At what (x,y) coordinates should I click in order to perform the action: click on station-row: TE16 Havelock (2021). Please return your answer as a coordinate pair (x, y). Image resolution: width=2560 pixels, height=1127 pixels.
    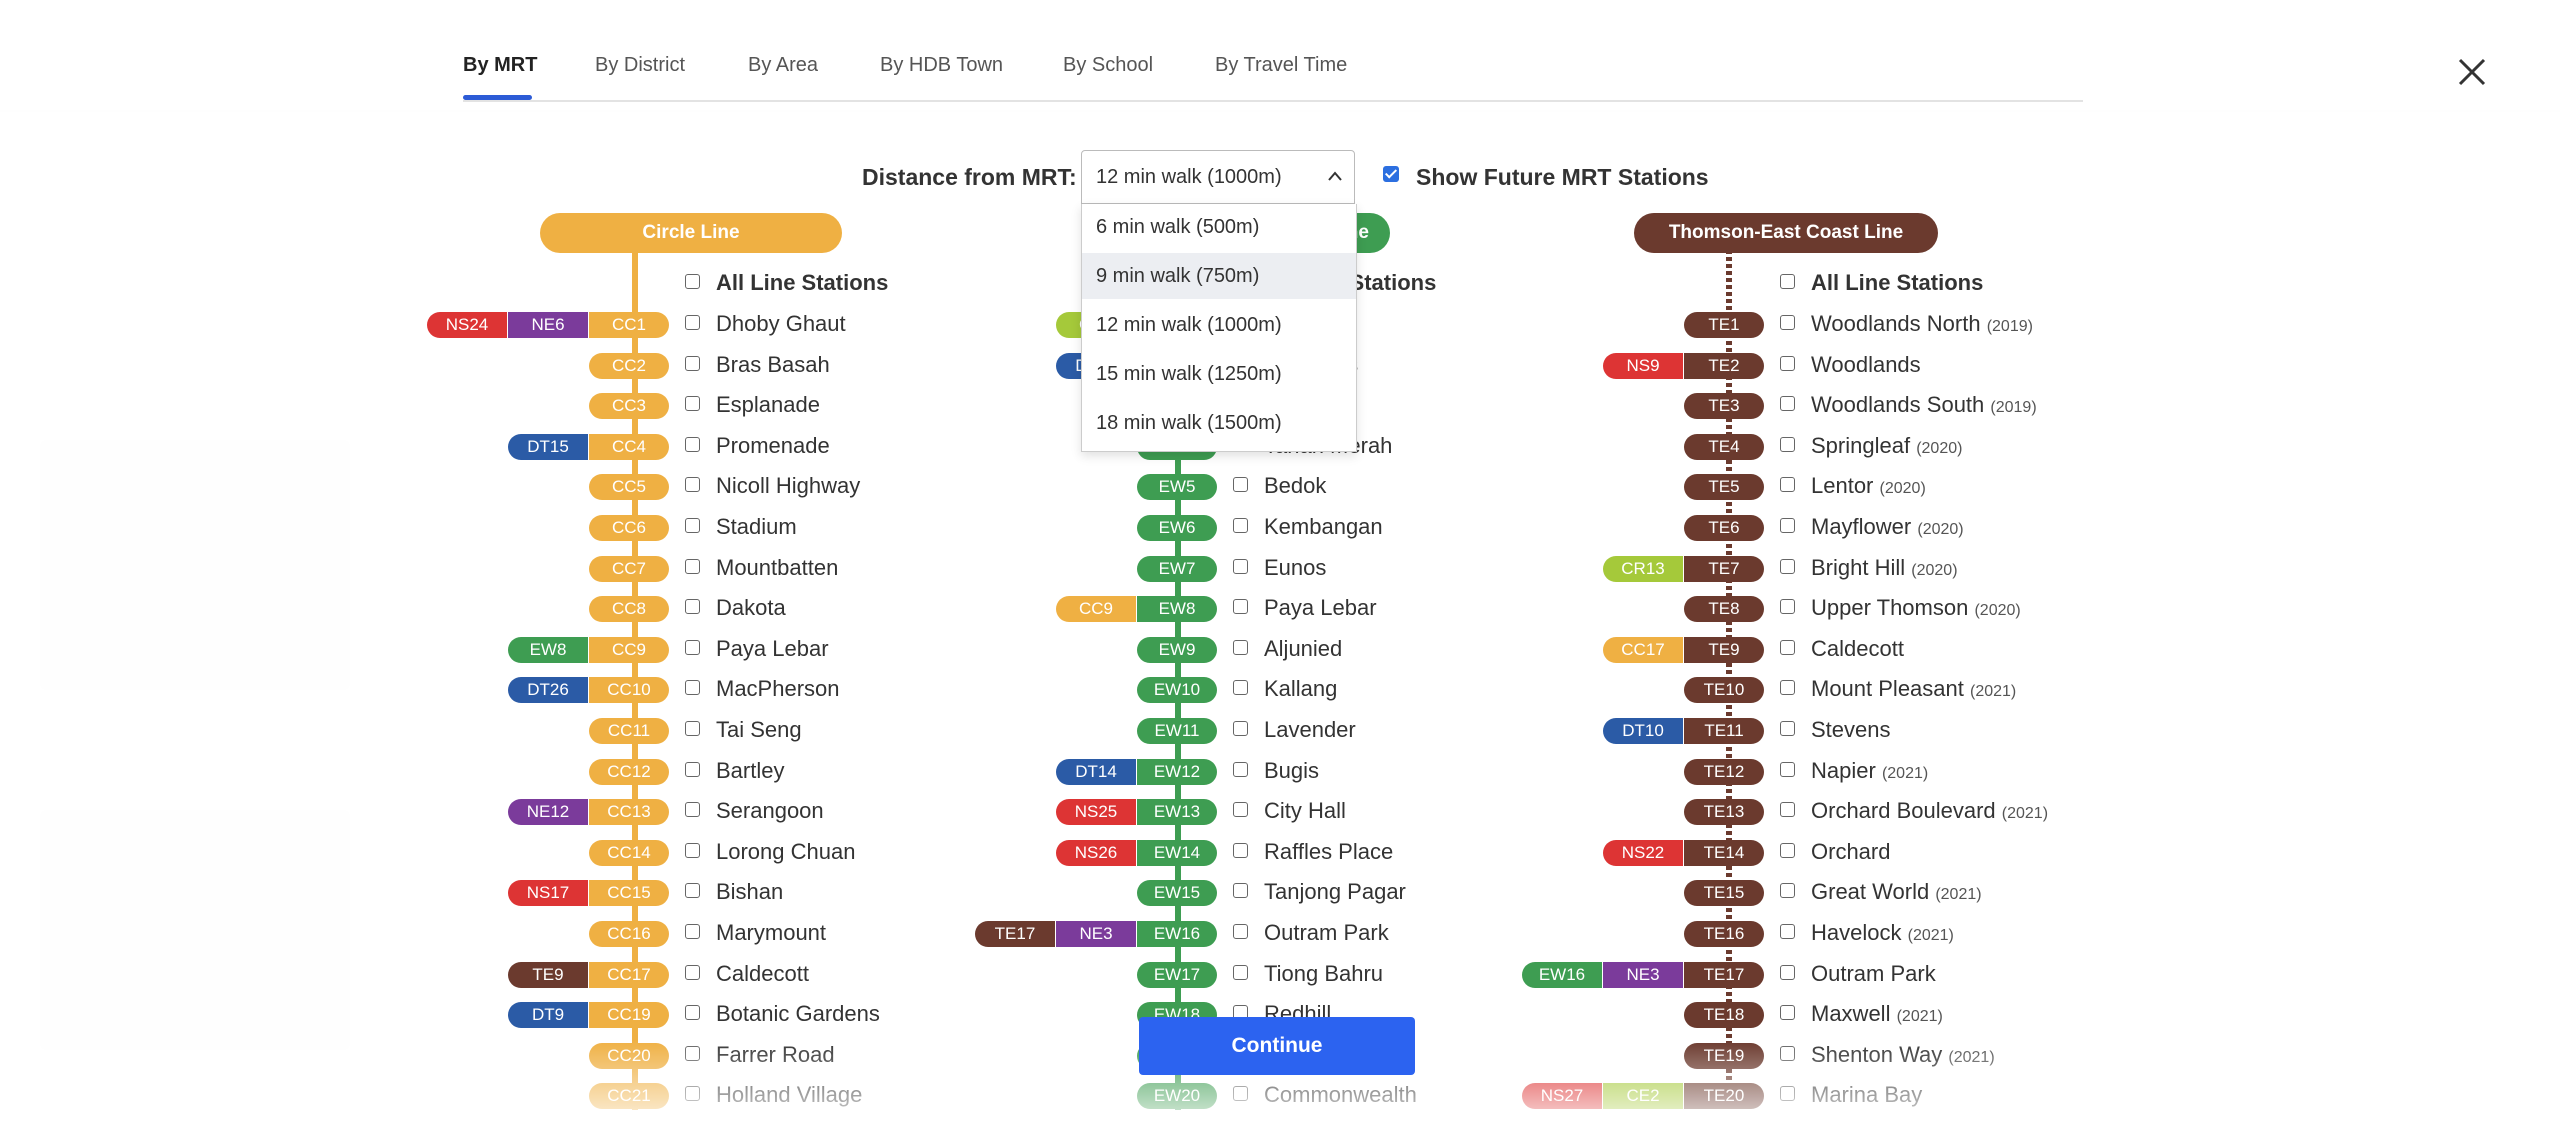
    Looking at the image, I should click on (1280, 932).